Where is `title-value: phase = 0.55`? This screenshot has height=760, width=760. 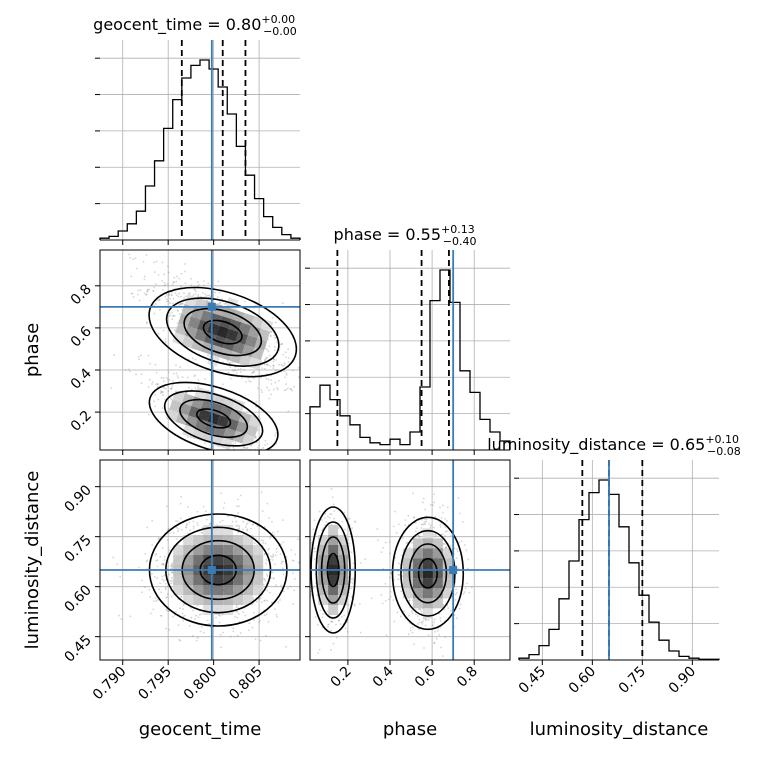
title-value: phase = 0.55 is located at coordinates (387, 234).